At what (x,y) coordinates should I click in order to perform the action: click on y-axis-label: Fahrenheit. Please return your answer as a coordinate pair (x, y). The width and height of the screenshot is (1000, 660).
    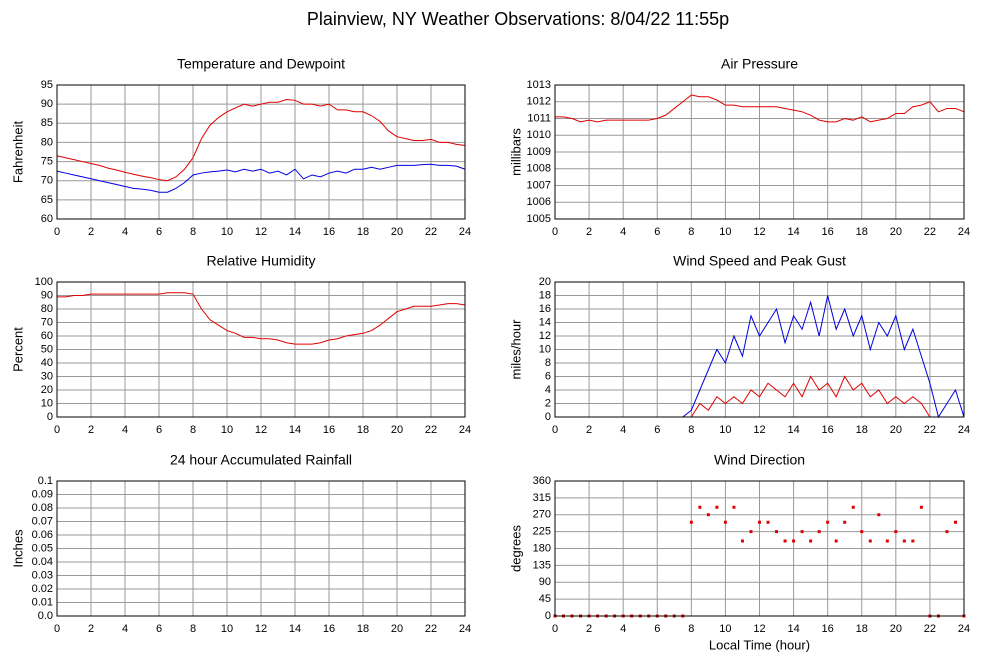
    Looking at the image, I should click on (17, 152).